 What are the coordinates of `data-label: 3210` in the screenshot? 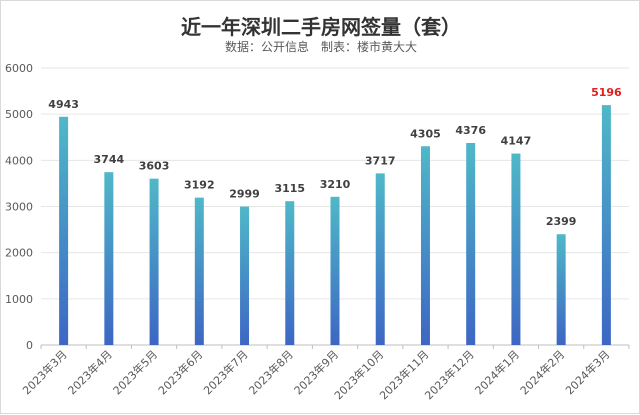 It's located at (335, 184).